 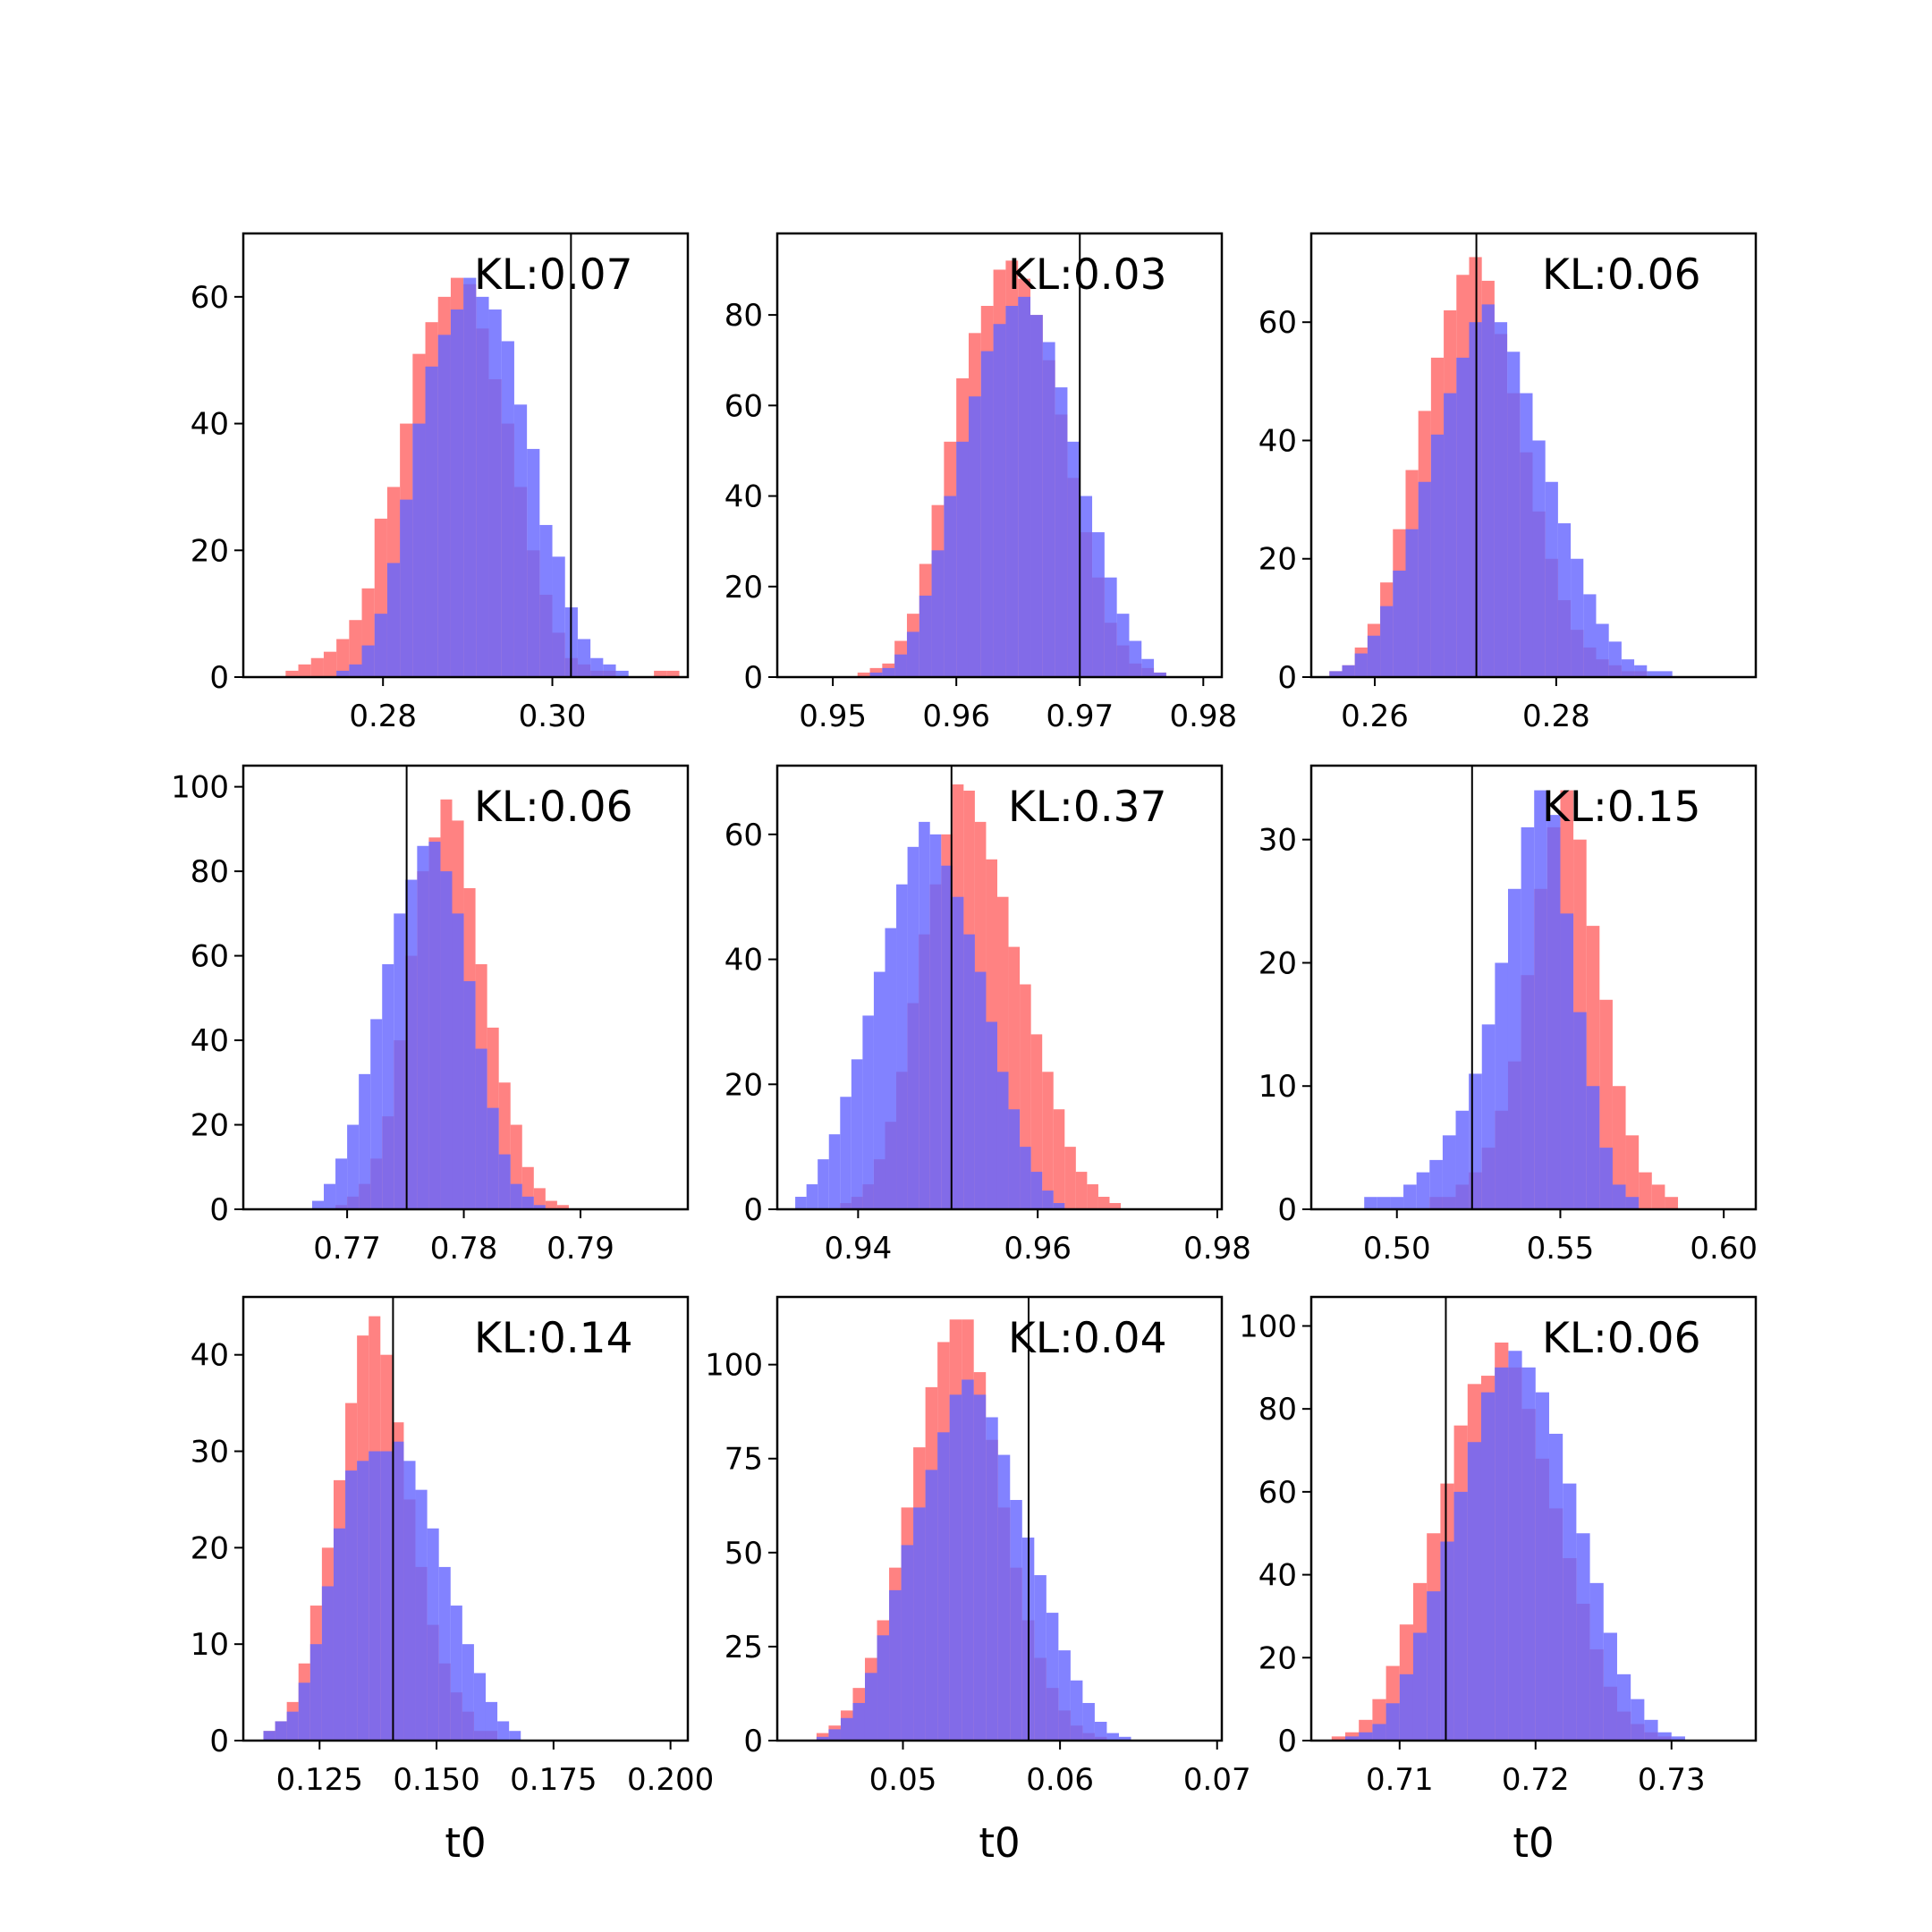 What do you see at coordinates (1277, 1658) in the screenshot?
I see `y-tick-label: 20` at bounding box center [1277, 1658].